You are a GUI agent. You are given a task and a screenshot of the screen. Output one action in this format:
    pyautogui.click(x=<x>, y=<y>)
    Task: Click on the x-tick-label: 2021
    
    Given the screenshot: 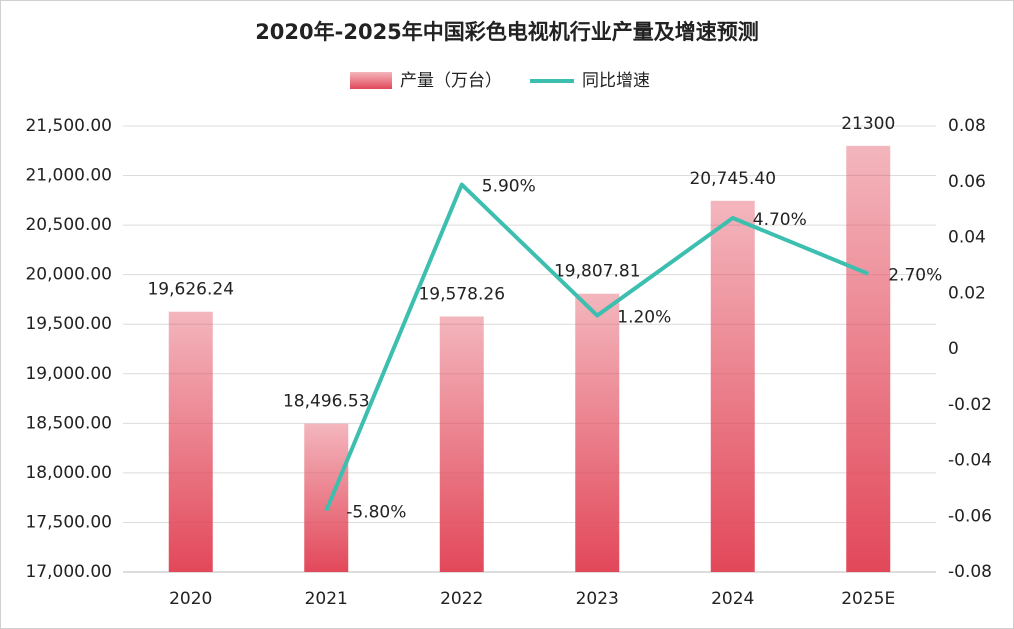 What is the action you would take?
    pyautogui.click(x=326, y=599)
    